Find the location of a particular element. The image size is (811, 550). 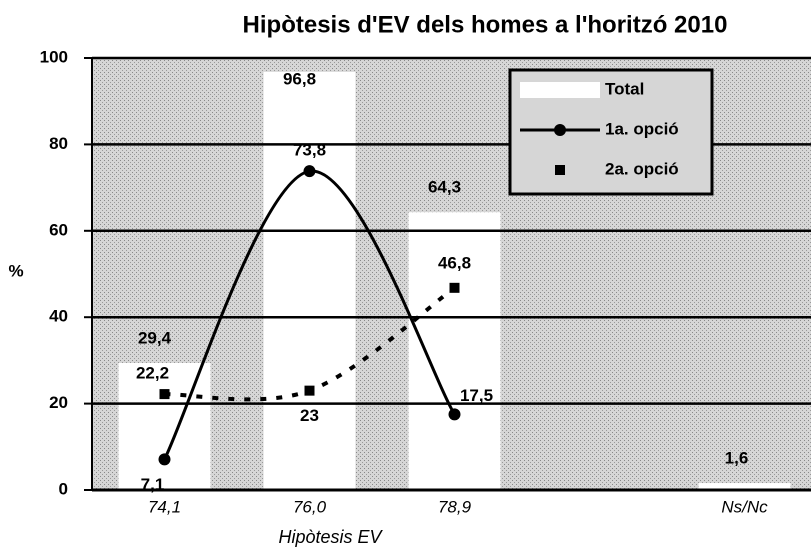

data-label: 64,3 is located at coordinates (444, 187).